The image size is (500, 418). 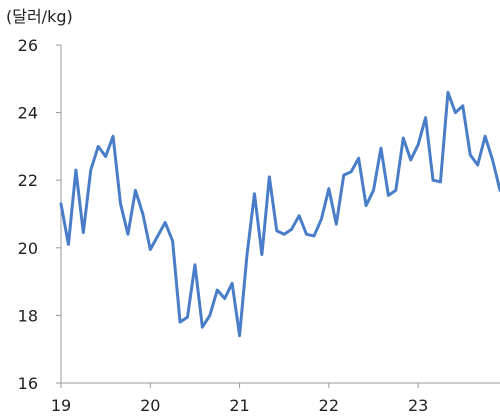 I want to click on y-tick-label: 20, so click(x=28, y=248).